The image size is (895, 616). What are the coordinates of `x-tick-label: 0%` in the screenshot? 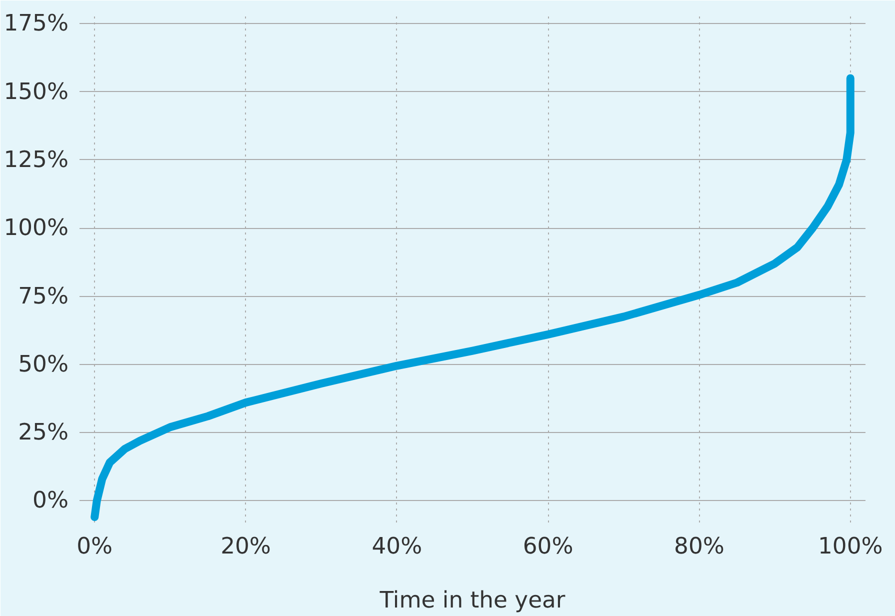 It's located at (94, 547).